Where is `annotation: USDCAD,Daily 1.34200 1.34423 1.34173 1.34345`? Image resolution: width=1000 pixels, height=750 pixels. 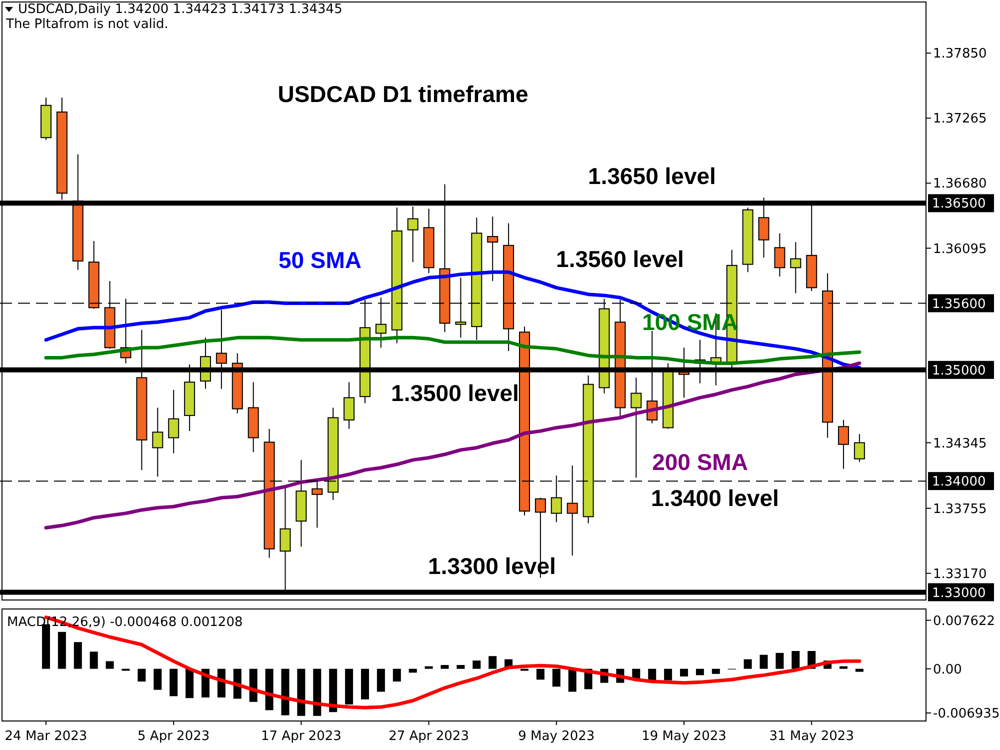
annotation: USDCAD,Daily 1.34200 1.34423 1.34173 1.34345 is located at coordinates (180, 9).